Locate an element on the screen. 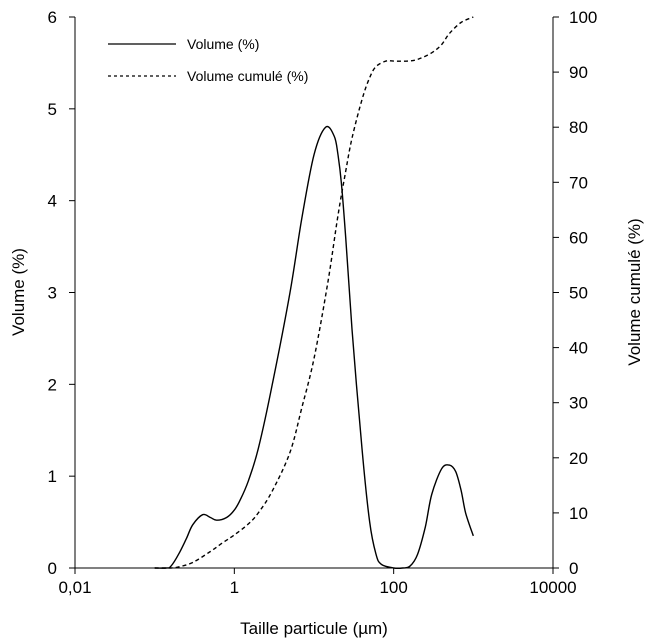 The height and width of the screenshot is (639, 645). legend: Volume (%) Volume cumulé (%) is located at coordinates (208, 60).